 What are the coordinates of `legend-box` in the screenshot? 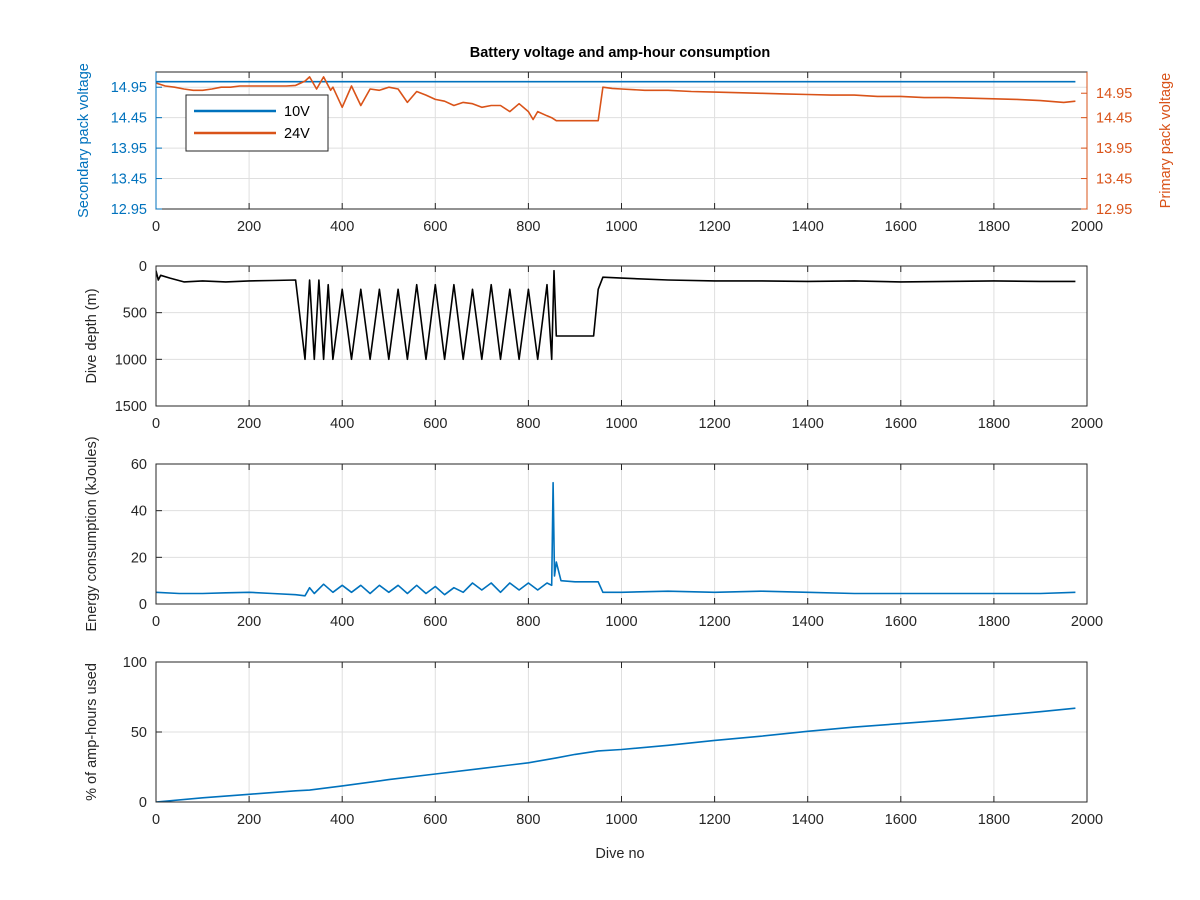 It's located at (257, 123).